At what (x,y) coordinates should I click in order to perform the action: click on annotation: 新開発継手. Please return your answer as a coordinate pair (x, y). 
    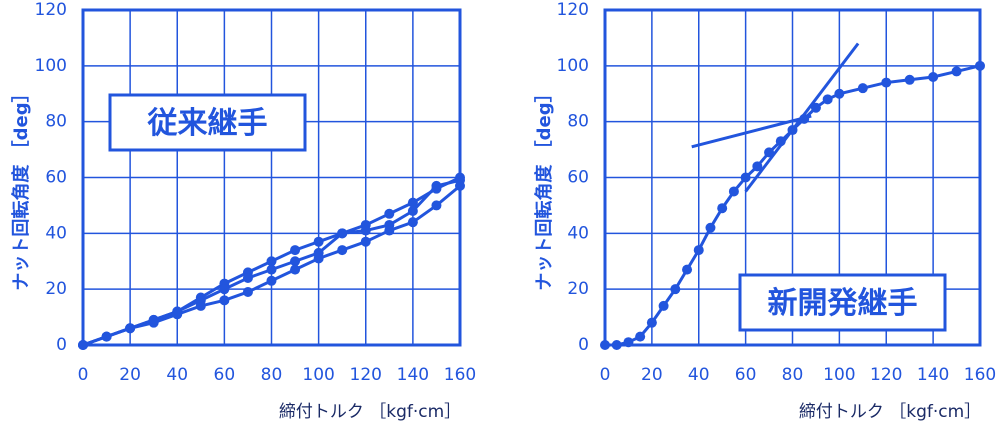
    Looking at the image, I should click on (843, 303).